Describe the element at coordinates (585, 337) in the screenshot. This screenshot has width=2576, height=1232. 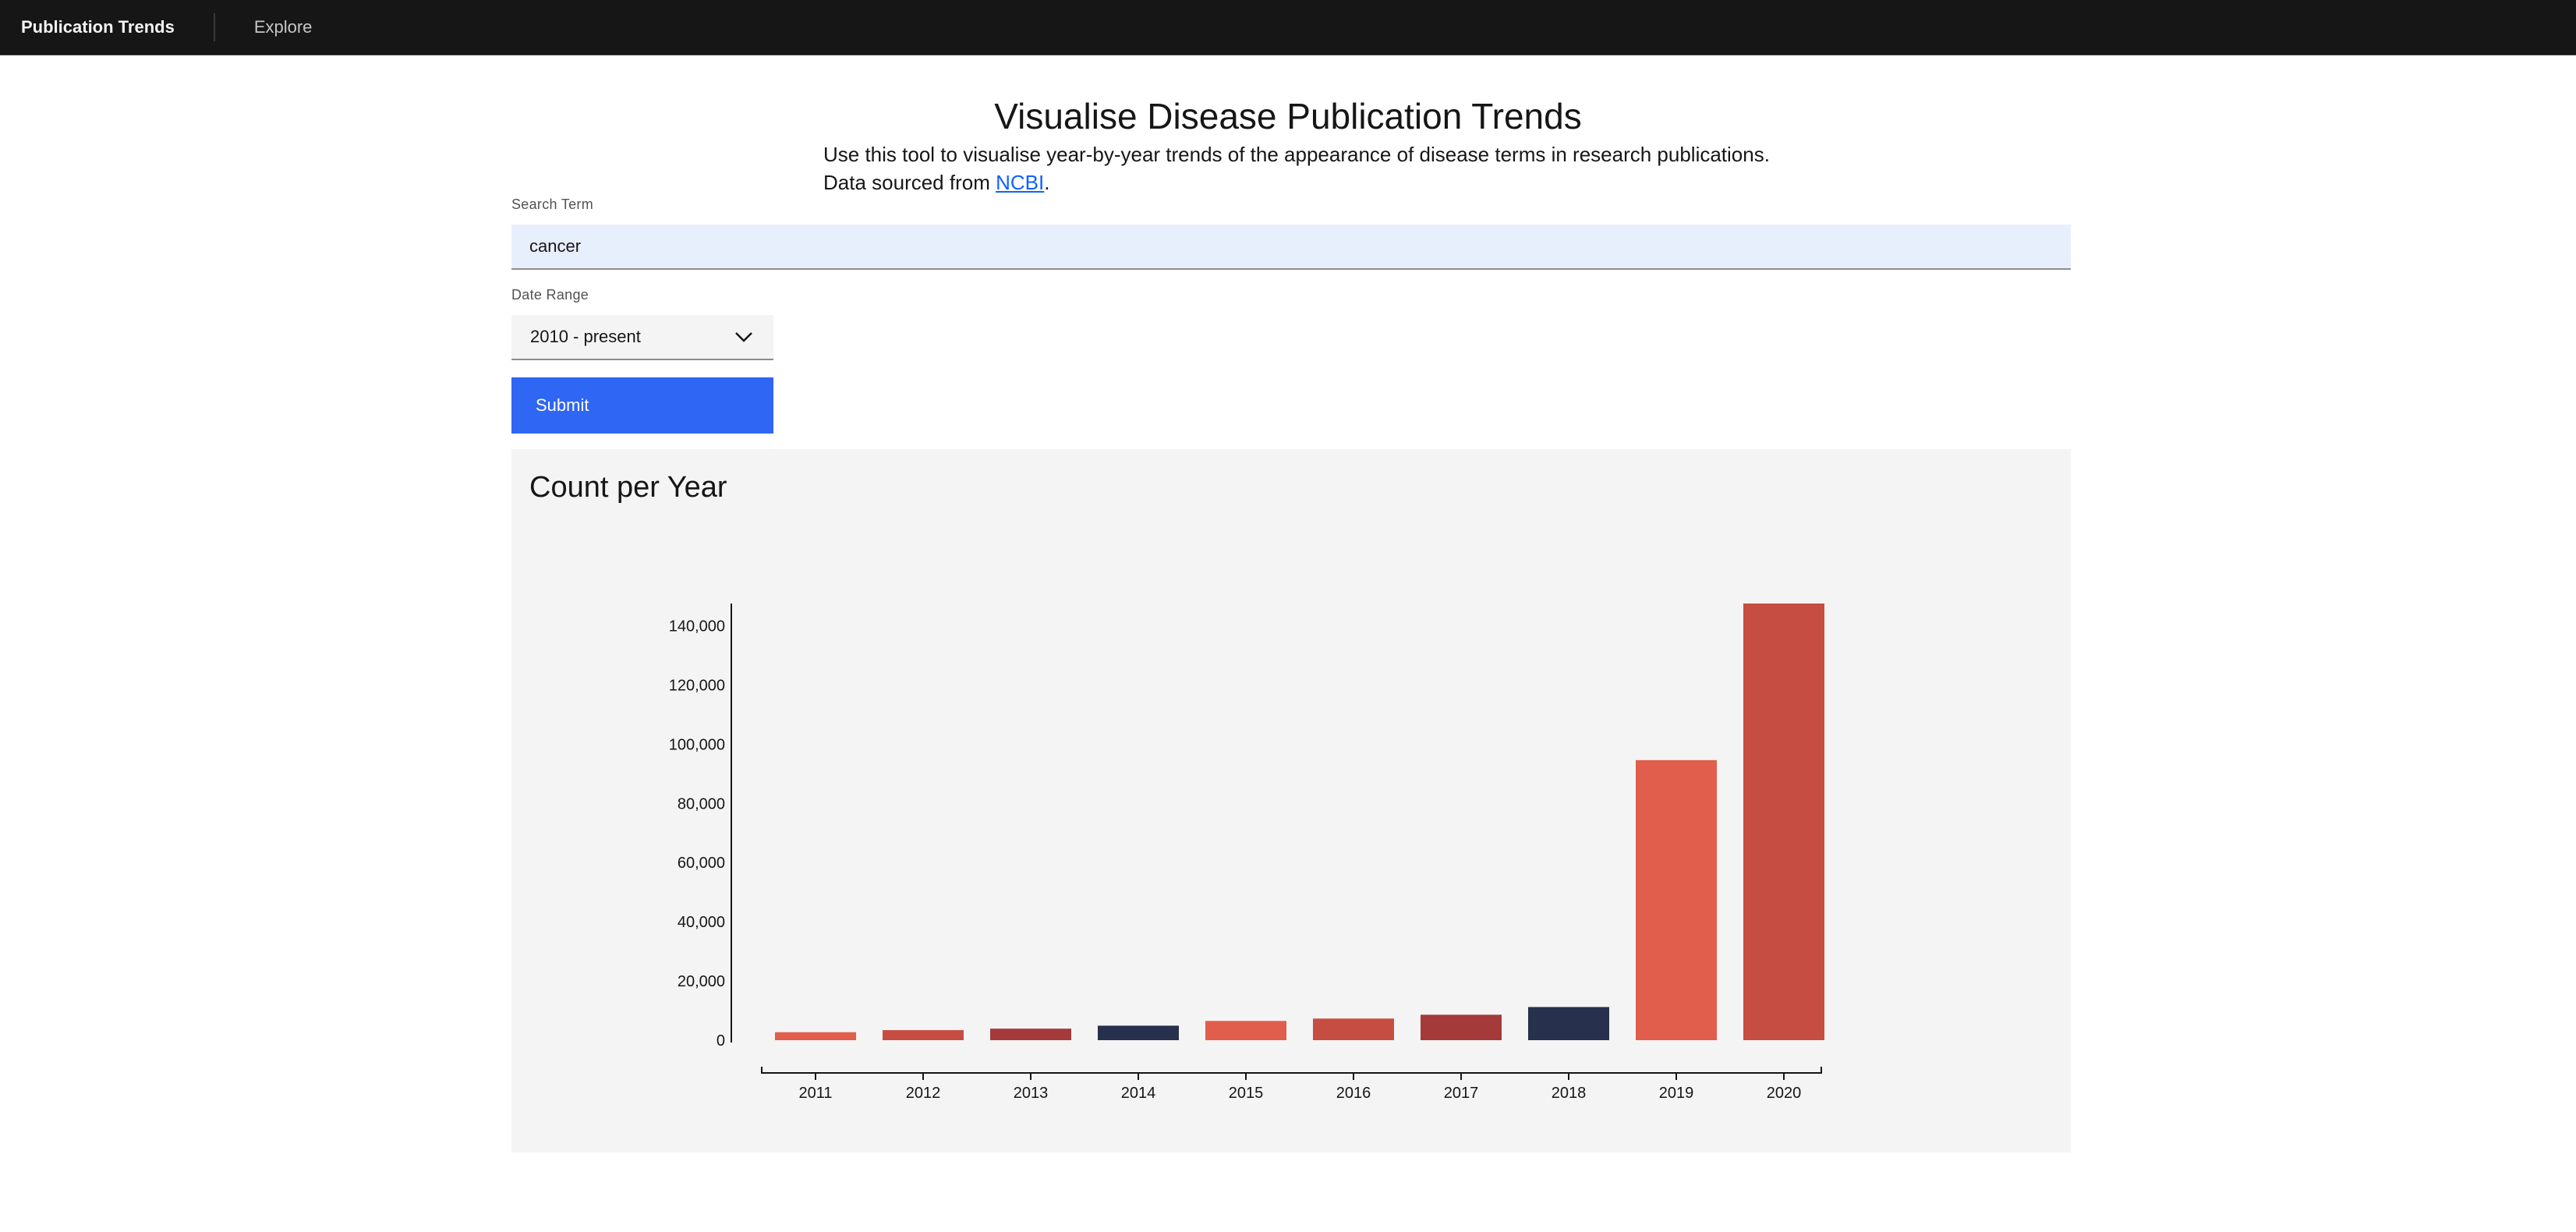
I see `date-range-value: 2010 - present` at that location.